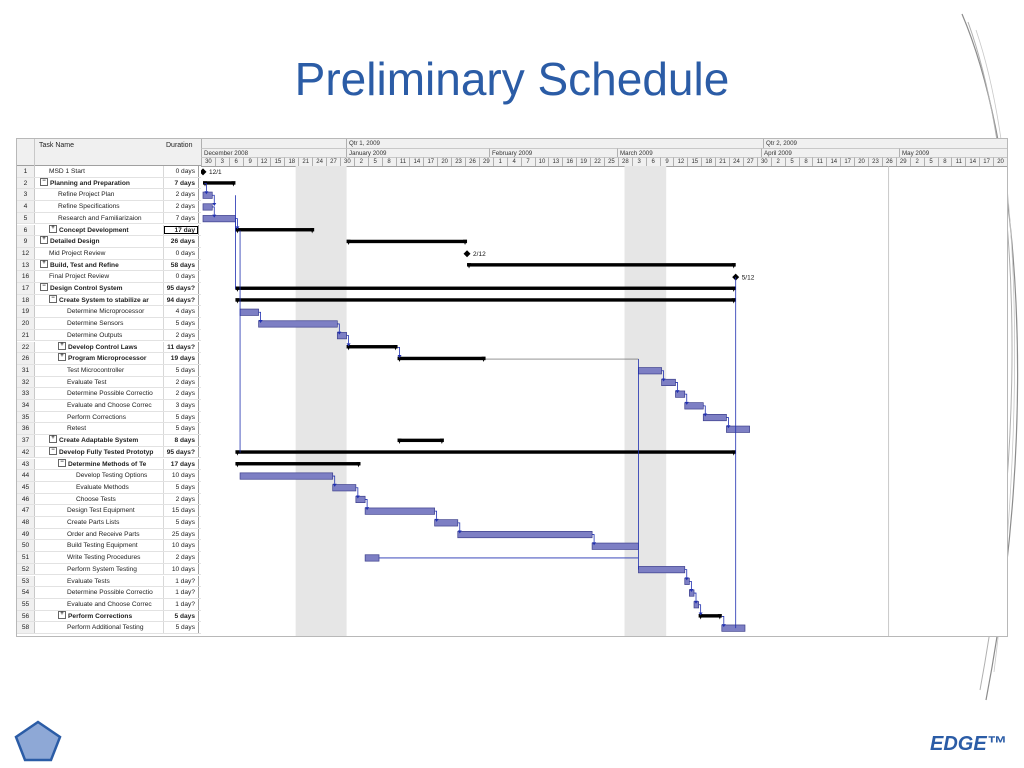 This screenshot has height=768, width=1024. Describe the element at coordinates (99, 265) in the screenshot. I see `task-name-cell: + Build, Test and Refine` at that location.